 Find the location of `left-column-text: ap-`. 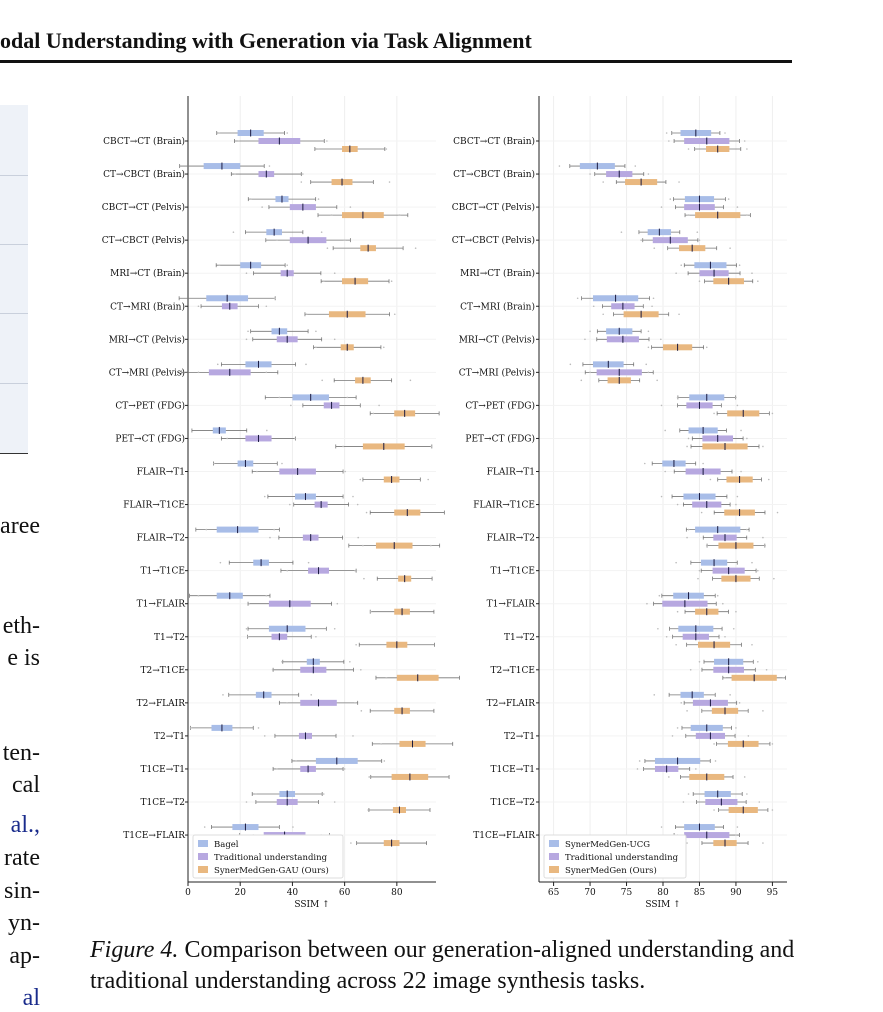

left-column-text: ap- is located at coordinates (24, 956).